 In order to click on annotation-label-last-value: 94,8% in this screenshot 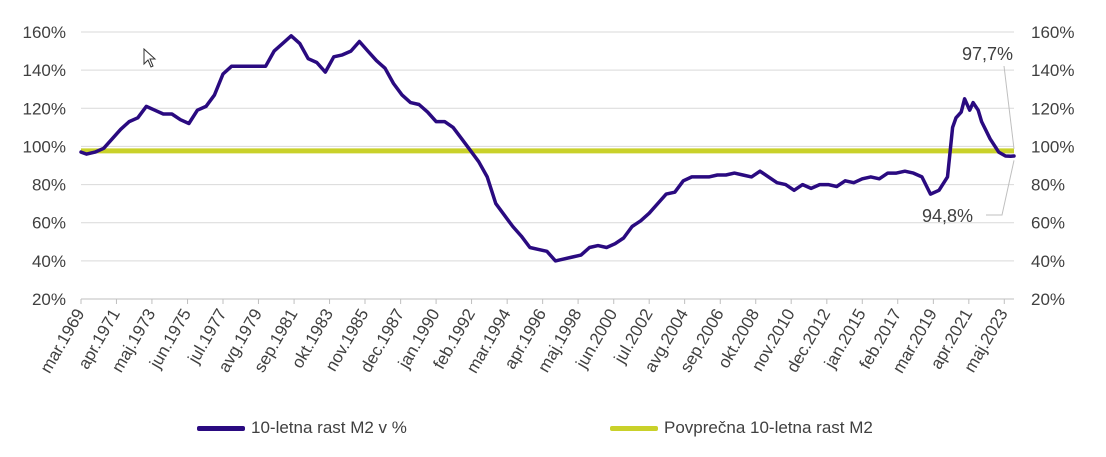, I will do `click(947, 216)`.